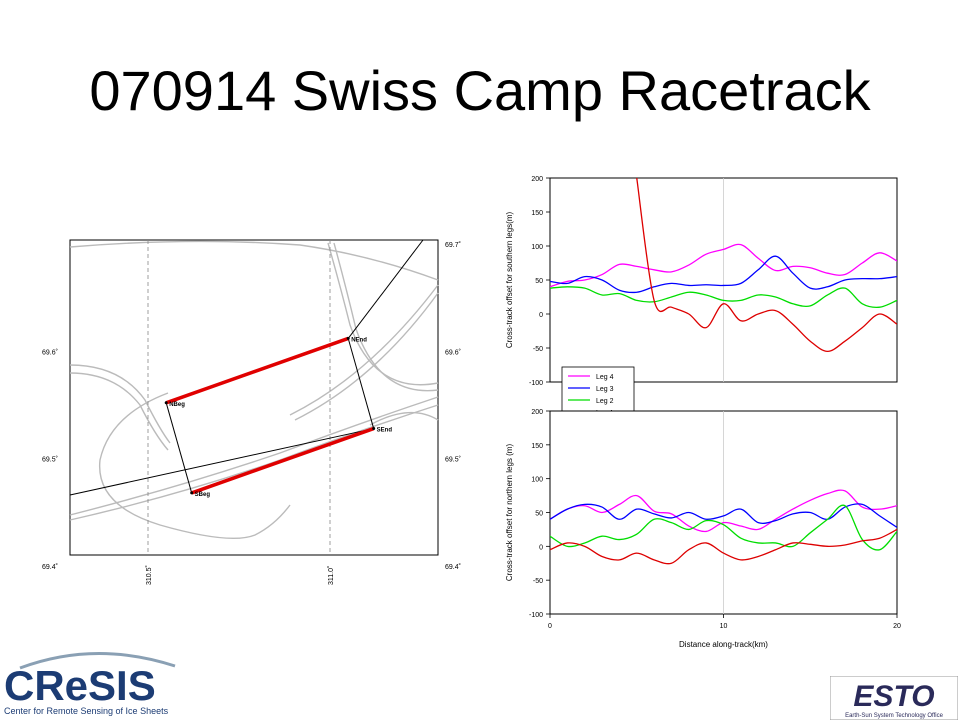 The height and width of the screenshot is (720, 960). I want to click on map-lon-tick-label: 310.5˚, so click(149, 575).